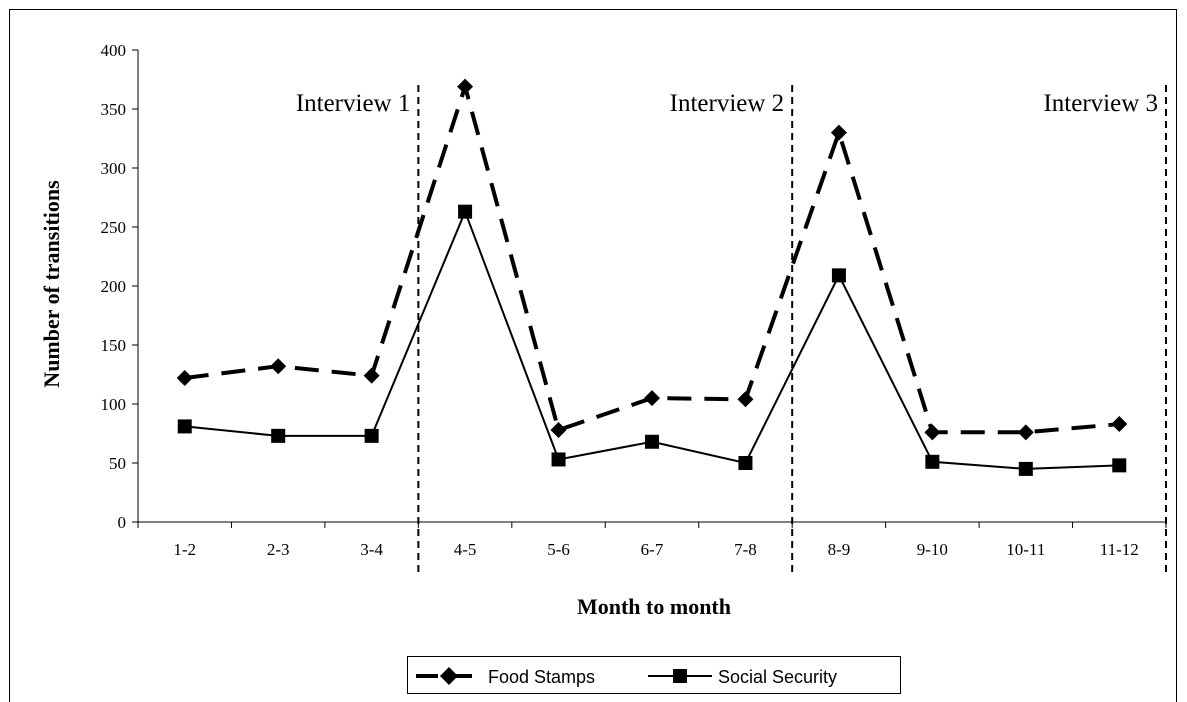 This screenshot has height=702, width=1187. Describe the element at coordinates (184, 549) in the screenshot. I see `x-tick-label: 1-2` at that location.